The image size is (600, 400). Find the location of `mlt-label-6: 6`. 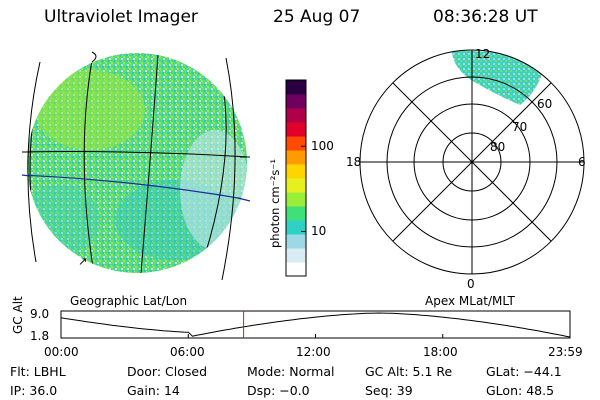

mlt-label-6: 6 is located at coordinates (582, 162).